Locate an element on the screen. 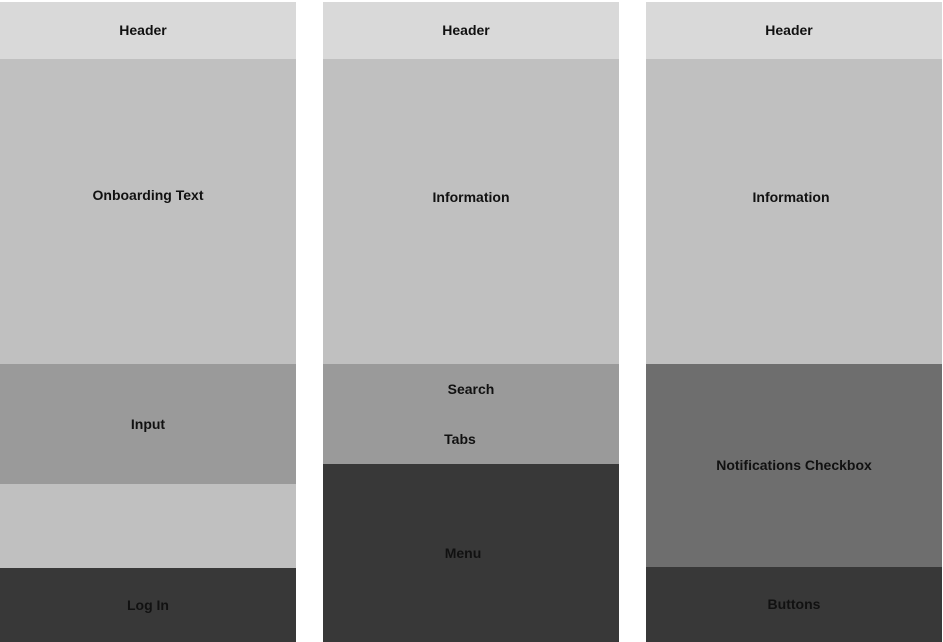 This screenshot has width=943, height=642. buttons-label: Buttons is located at coordinates (794, 604).